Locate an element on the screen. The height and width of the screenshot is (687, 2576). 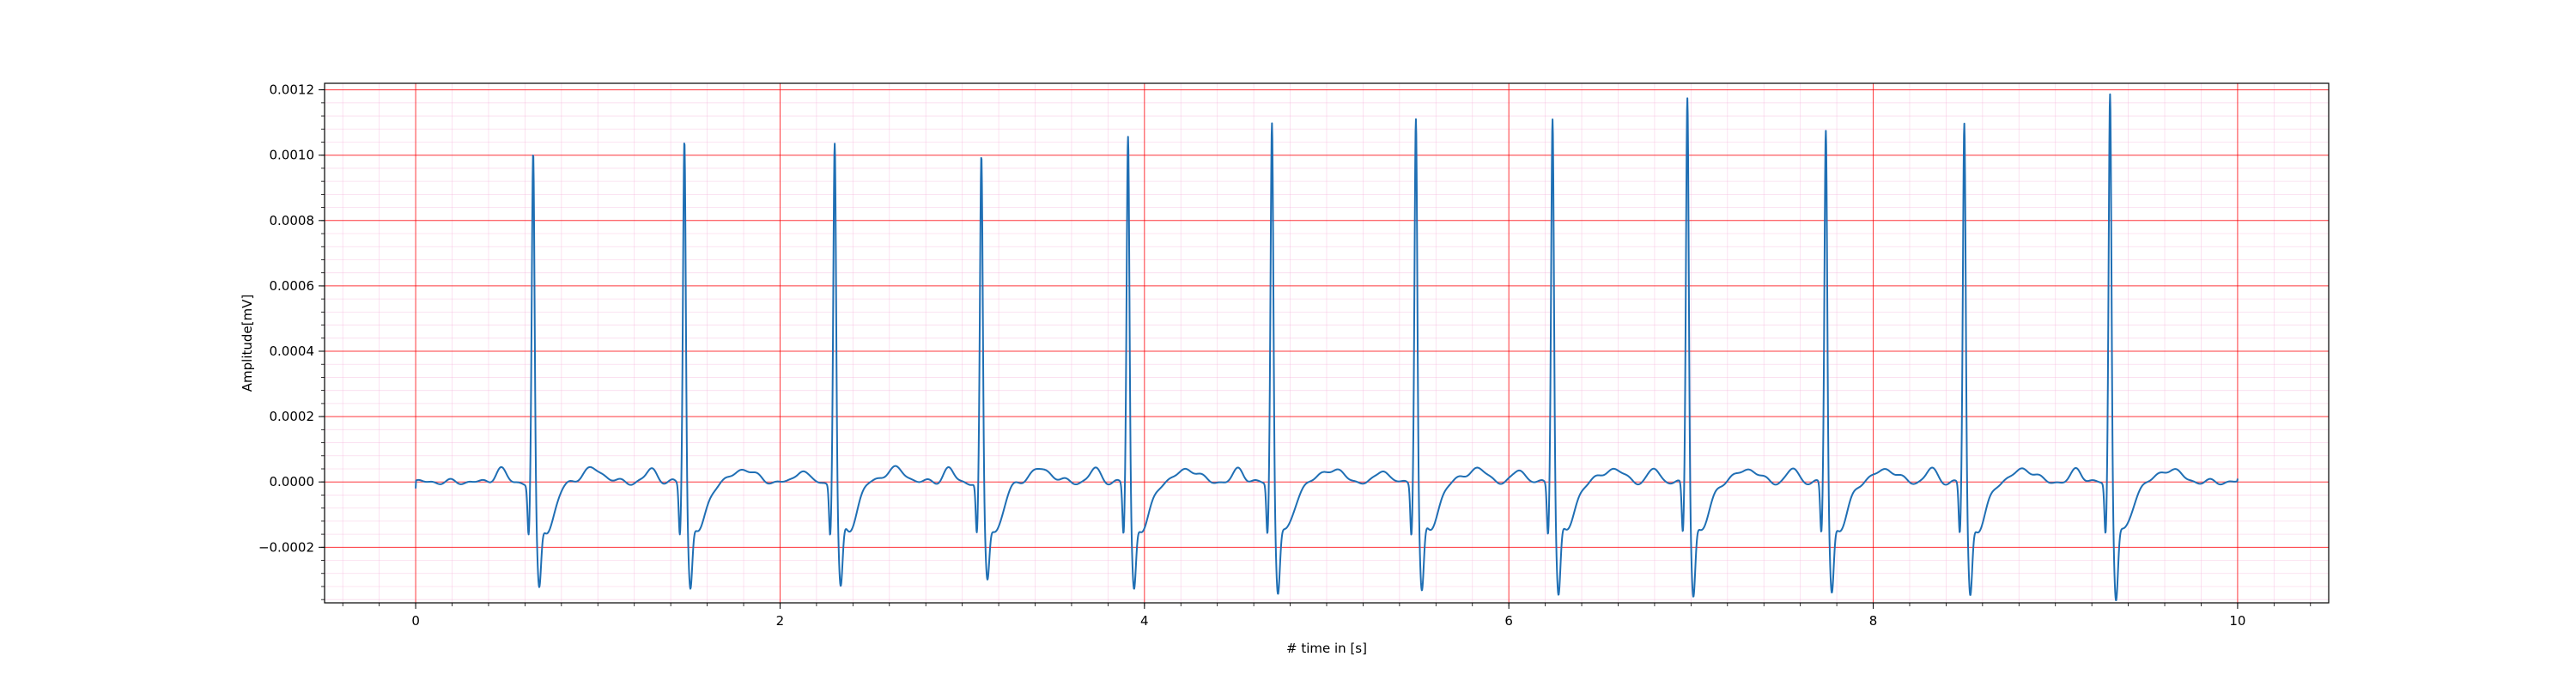
y-tick-label: 0.0000 is located at coordinates (292, 481).